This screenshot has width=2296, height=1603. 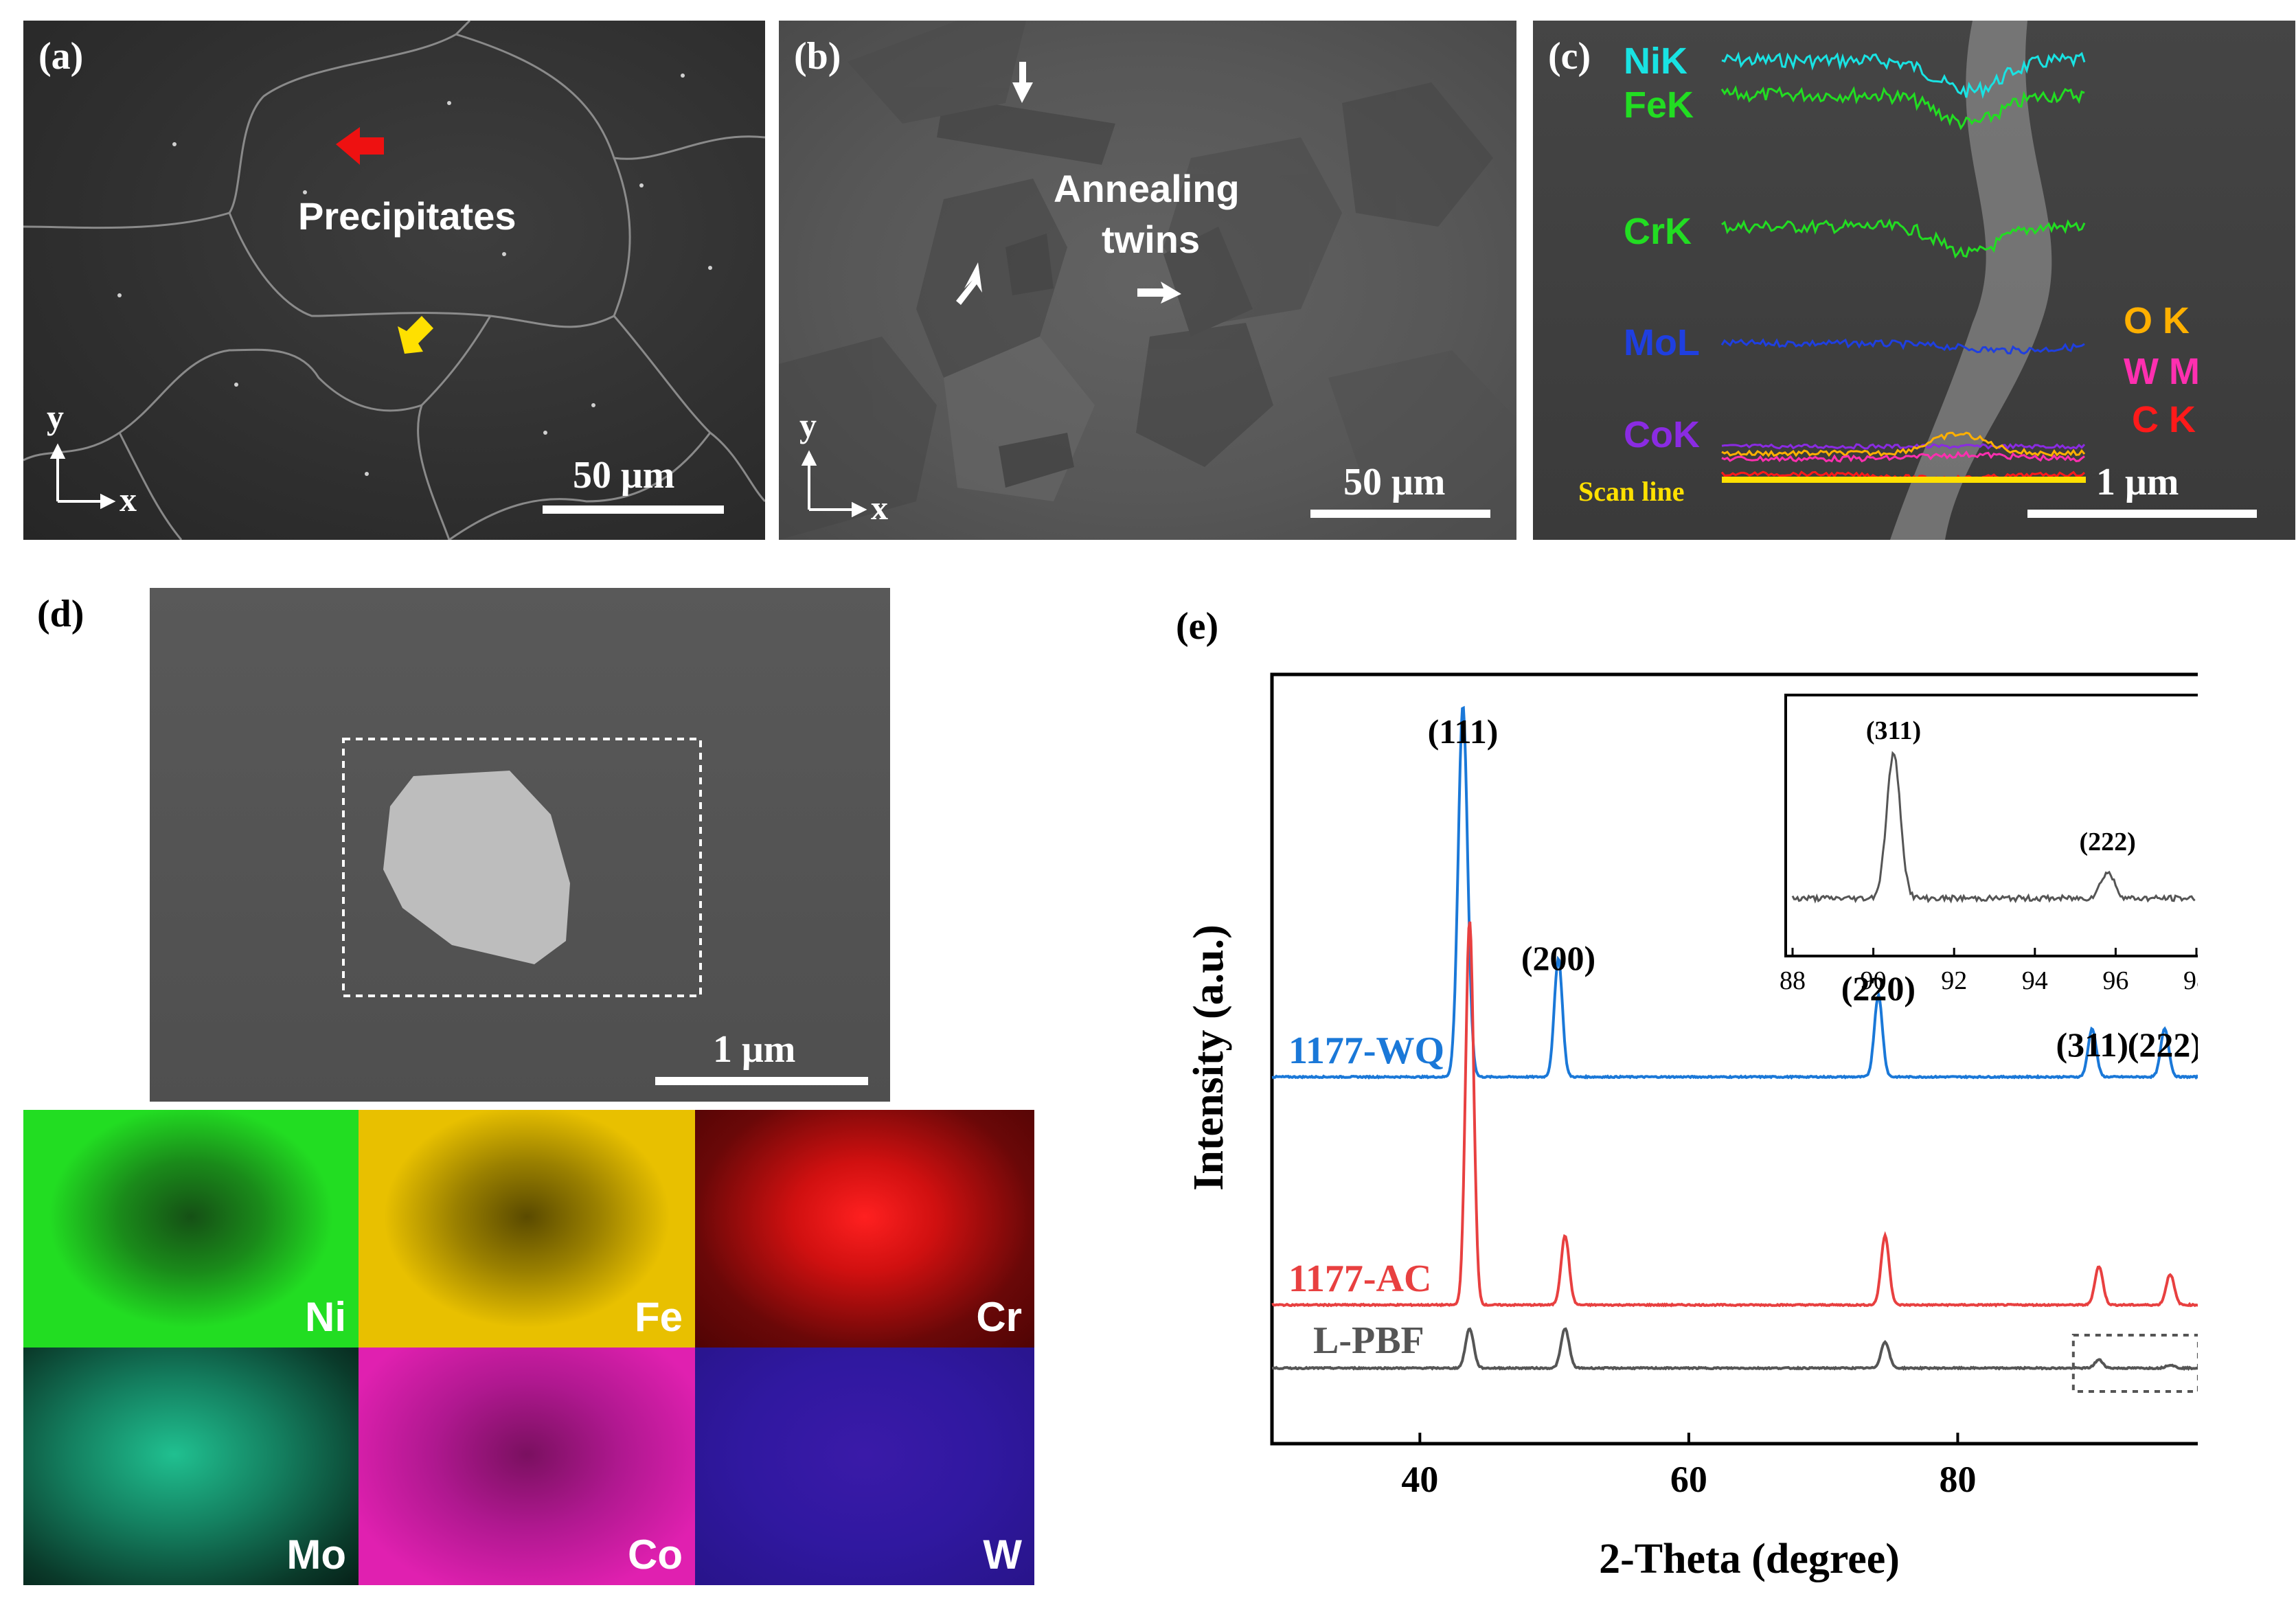 I want to click on white-arrows, so click(x=1068, y=183).